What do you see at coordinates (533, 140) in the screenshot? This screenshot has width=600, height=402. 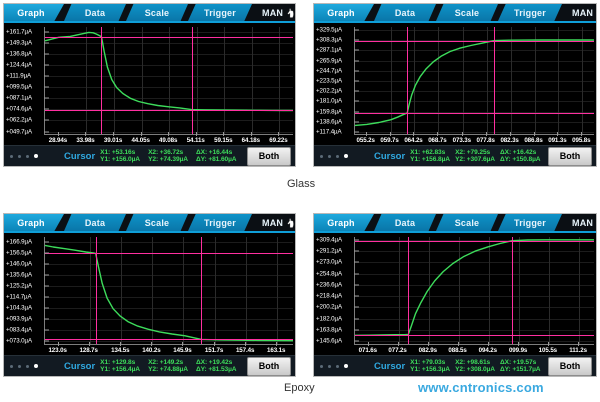 I see `x-tick-label: 086.8s` at bounding box center [533, 140].